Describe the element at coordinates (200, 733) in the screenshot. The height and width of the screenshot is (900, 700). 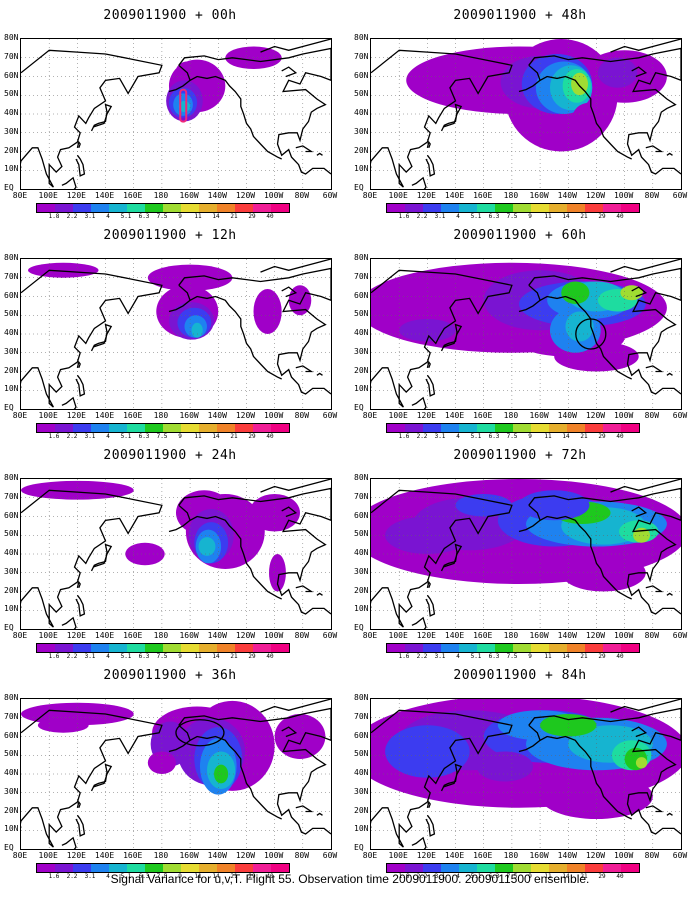
I see `highlight-circle` at that location.